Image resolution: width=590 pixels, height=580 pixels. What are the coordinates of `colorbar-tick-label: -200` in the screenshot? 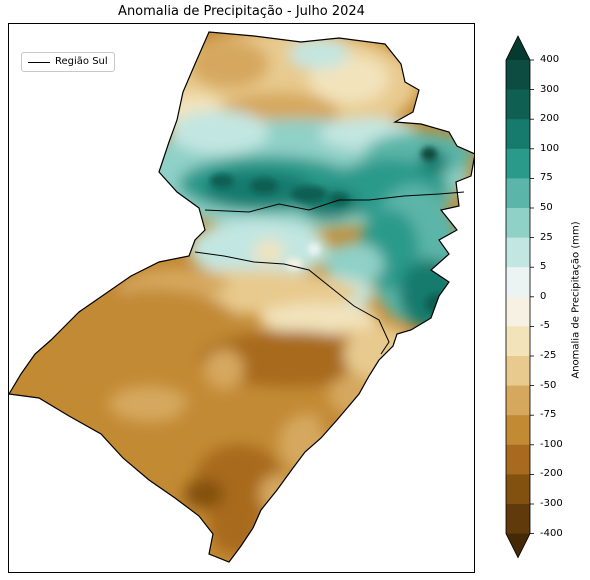 It's located at (551, 474).